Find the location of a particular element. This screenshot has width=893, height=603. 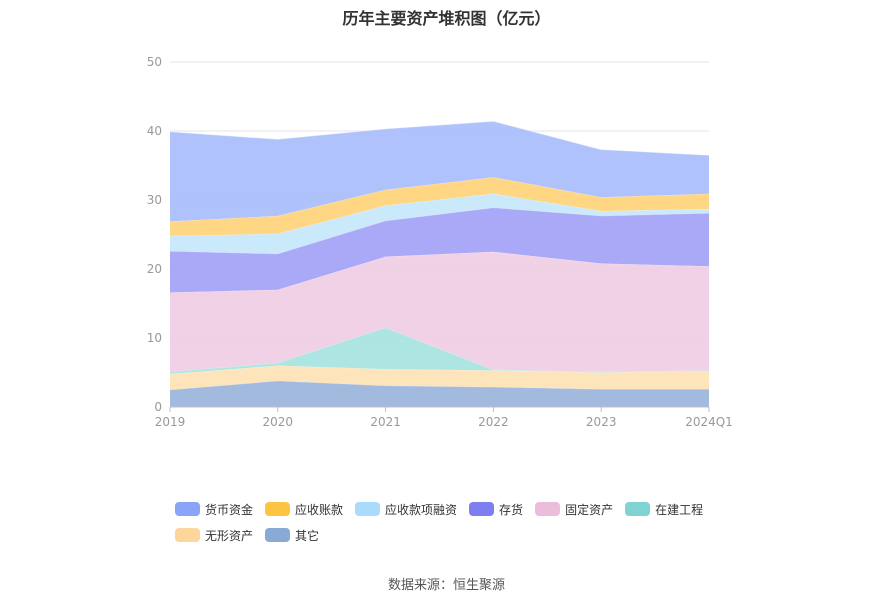

legend-label: 在建工程 is located at coordinates (679, 509).